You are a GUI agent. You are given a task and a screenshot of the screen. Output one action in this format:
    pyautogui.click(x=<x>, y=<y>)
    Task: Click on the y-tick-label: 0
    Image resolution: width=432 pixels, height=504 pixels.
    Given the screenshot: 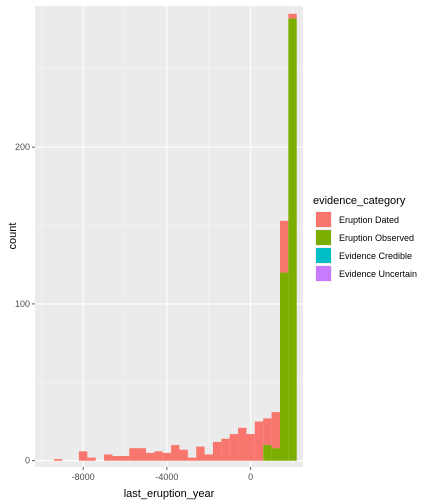 What is the action you would take?
    pyautogui.click(x=27, y=461)
    